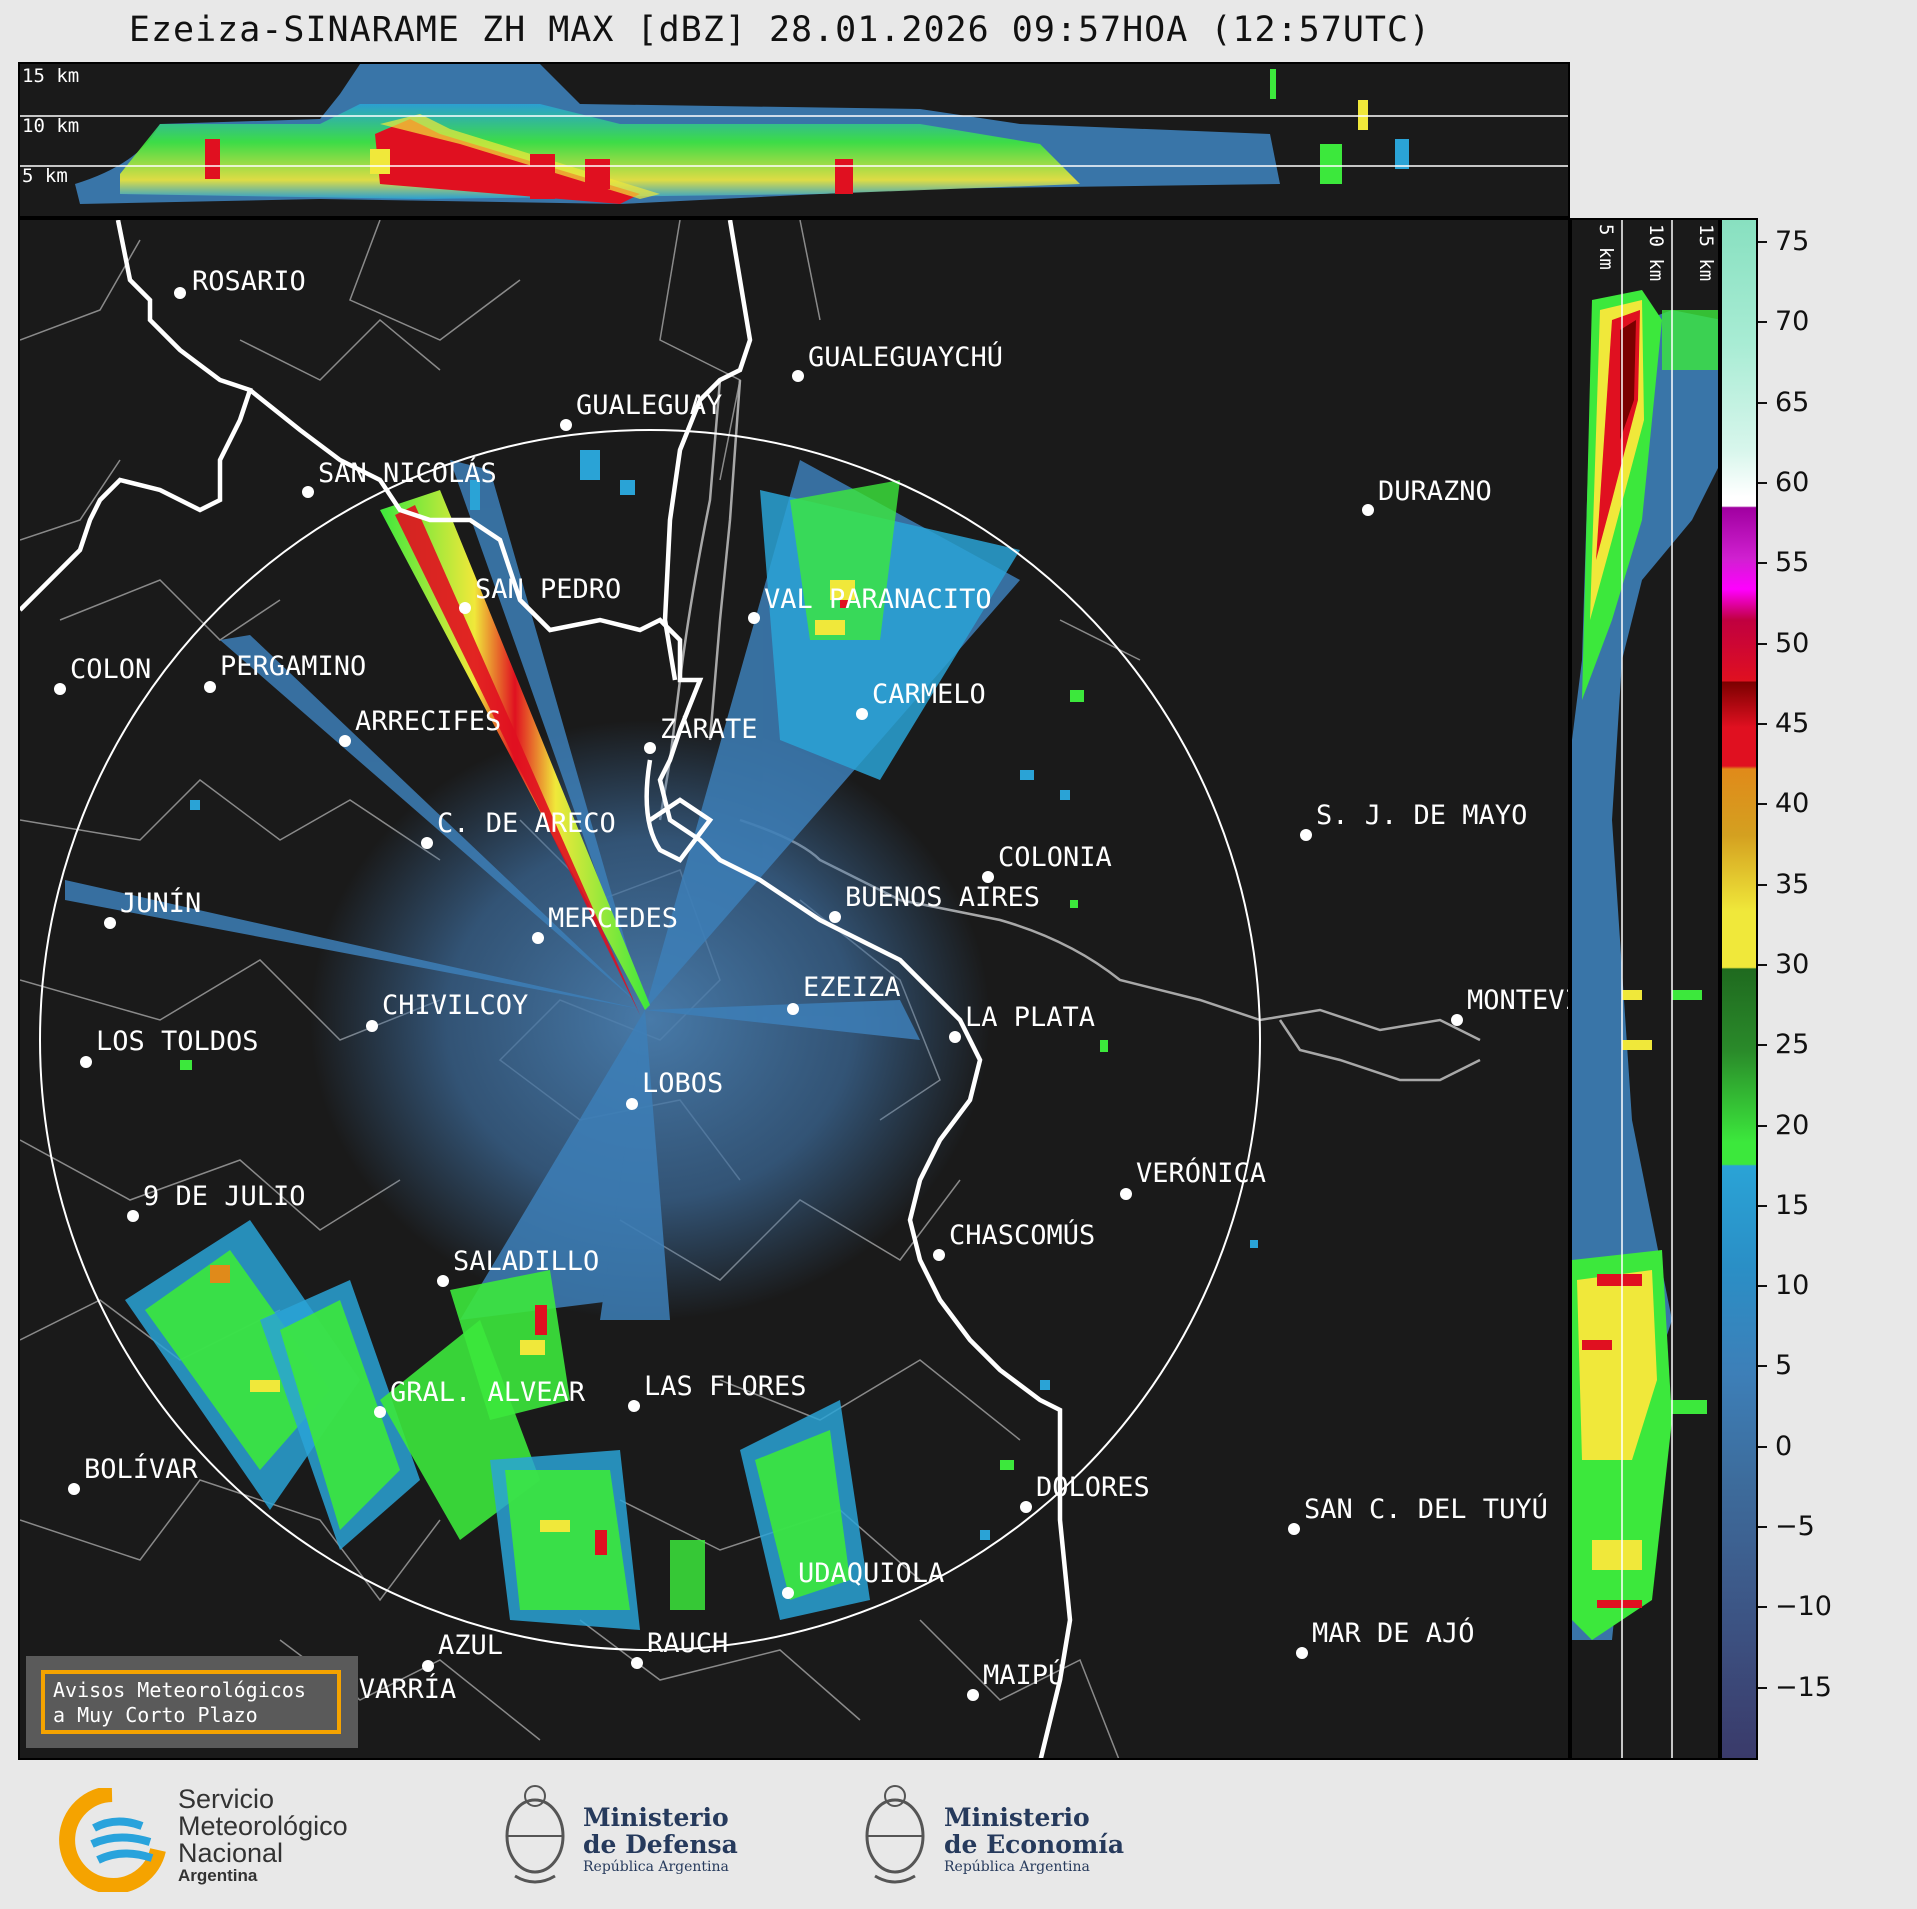 The width and height of the screenshot is (1917, 1909). What do you see at coordinates (1739, 989) in the screenshot?
I see `dbz-colorbar` at bounding box center [1739, 989].